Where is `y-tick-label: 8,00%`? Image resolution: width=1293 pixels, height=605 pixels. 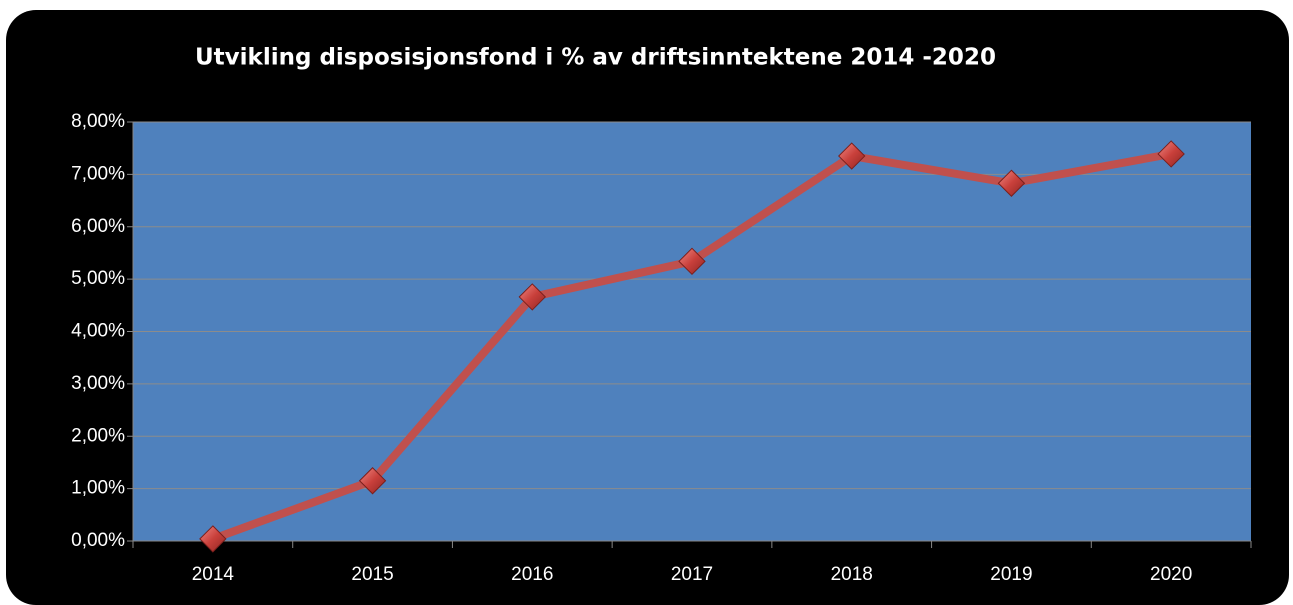 y-tick-label: 8,00% is located at coordinates (98, 121).